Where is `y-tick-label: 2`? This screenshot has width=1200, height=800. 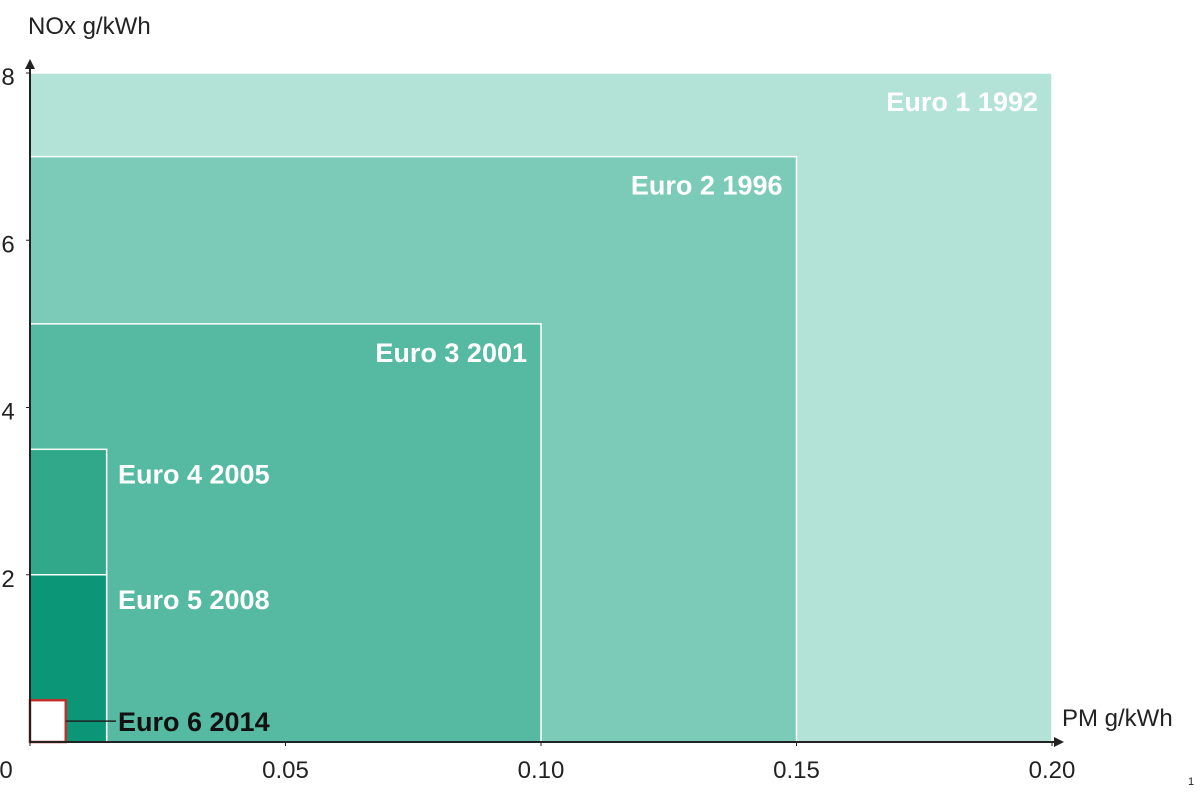
y-tick-label: 2 is located at coordinates (7, 579).